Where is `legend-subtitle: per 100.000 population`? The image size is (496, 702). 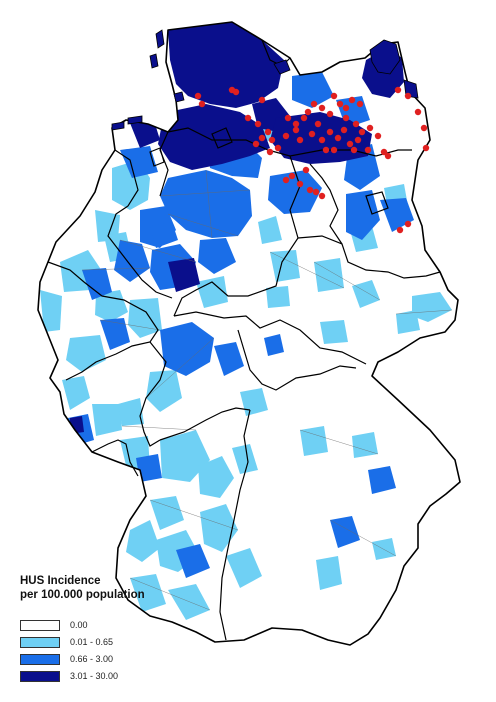 legend-subtitle: per 100.000 population is located at coordinates (82, 595).